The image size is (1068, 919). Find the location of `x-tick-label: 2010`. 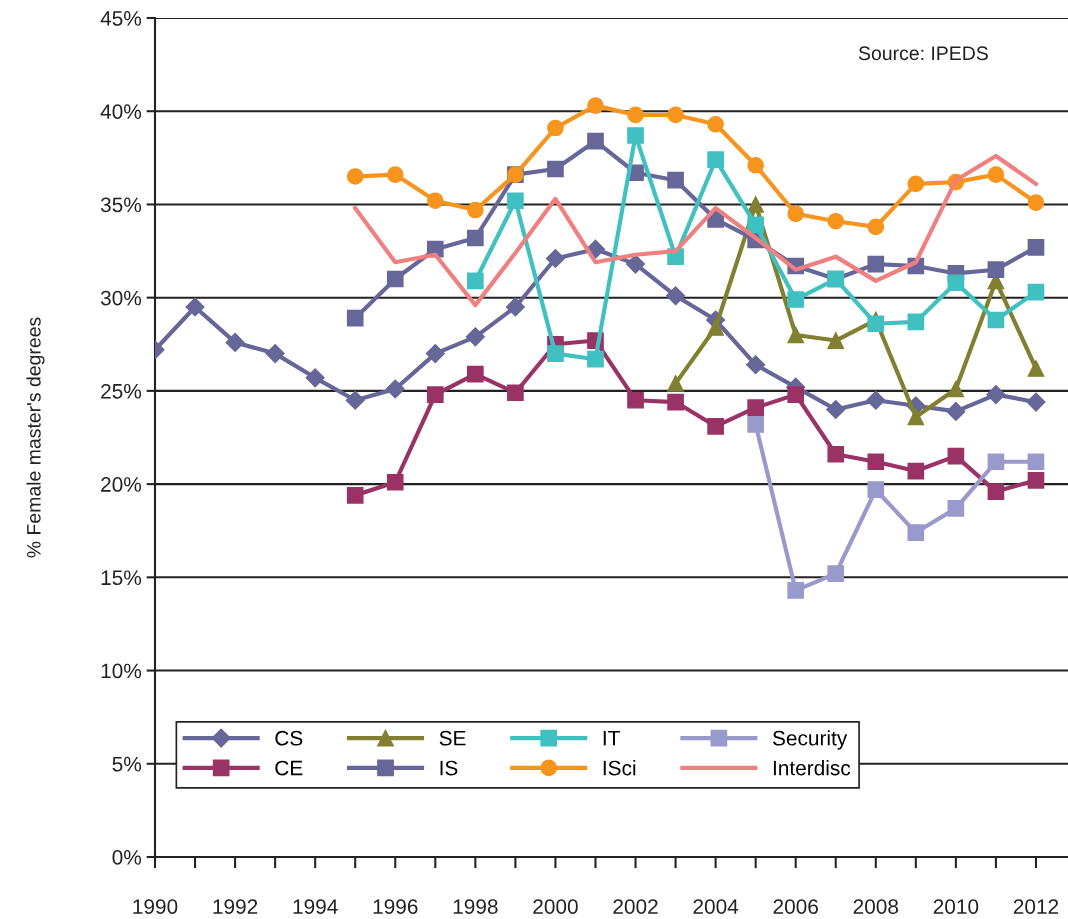

x-tick-label: 2010 is located at coordinates (956, 906).